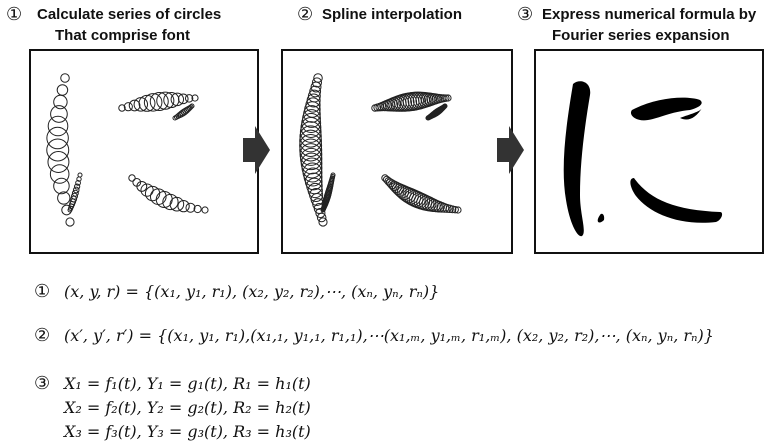  What do you see at coordinates (42, 335) in the screenshot?
I see `formula-number: ②` at bounding box center [42, 335].